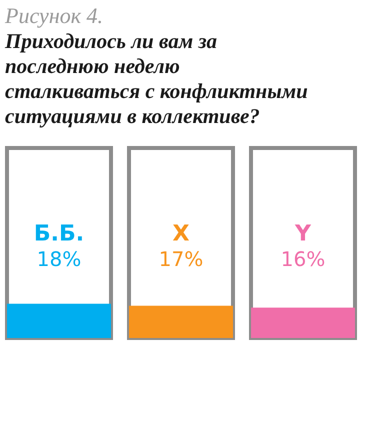 The height and width of the screenshot is (442, 386). Describe the element at coordinates (181, 234) in the screenshot. I see `x-tick-label: X` at that location.